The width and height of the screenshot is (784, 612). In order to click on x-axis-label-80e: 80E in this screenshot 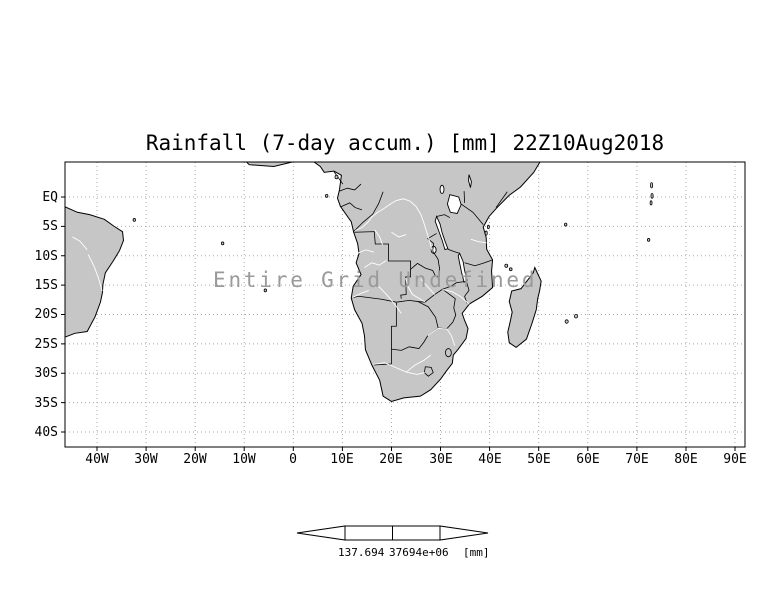, I will do `click(686, 459)`.